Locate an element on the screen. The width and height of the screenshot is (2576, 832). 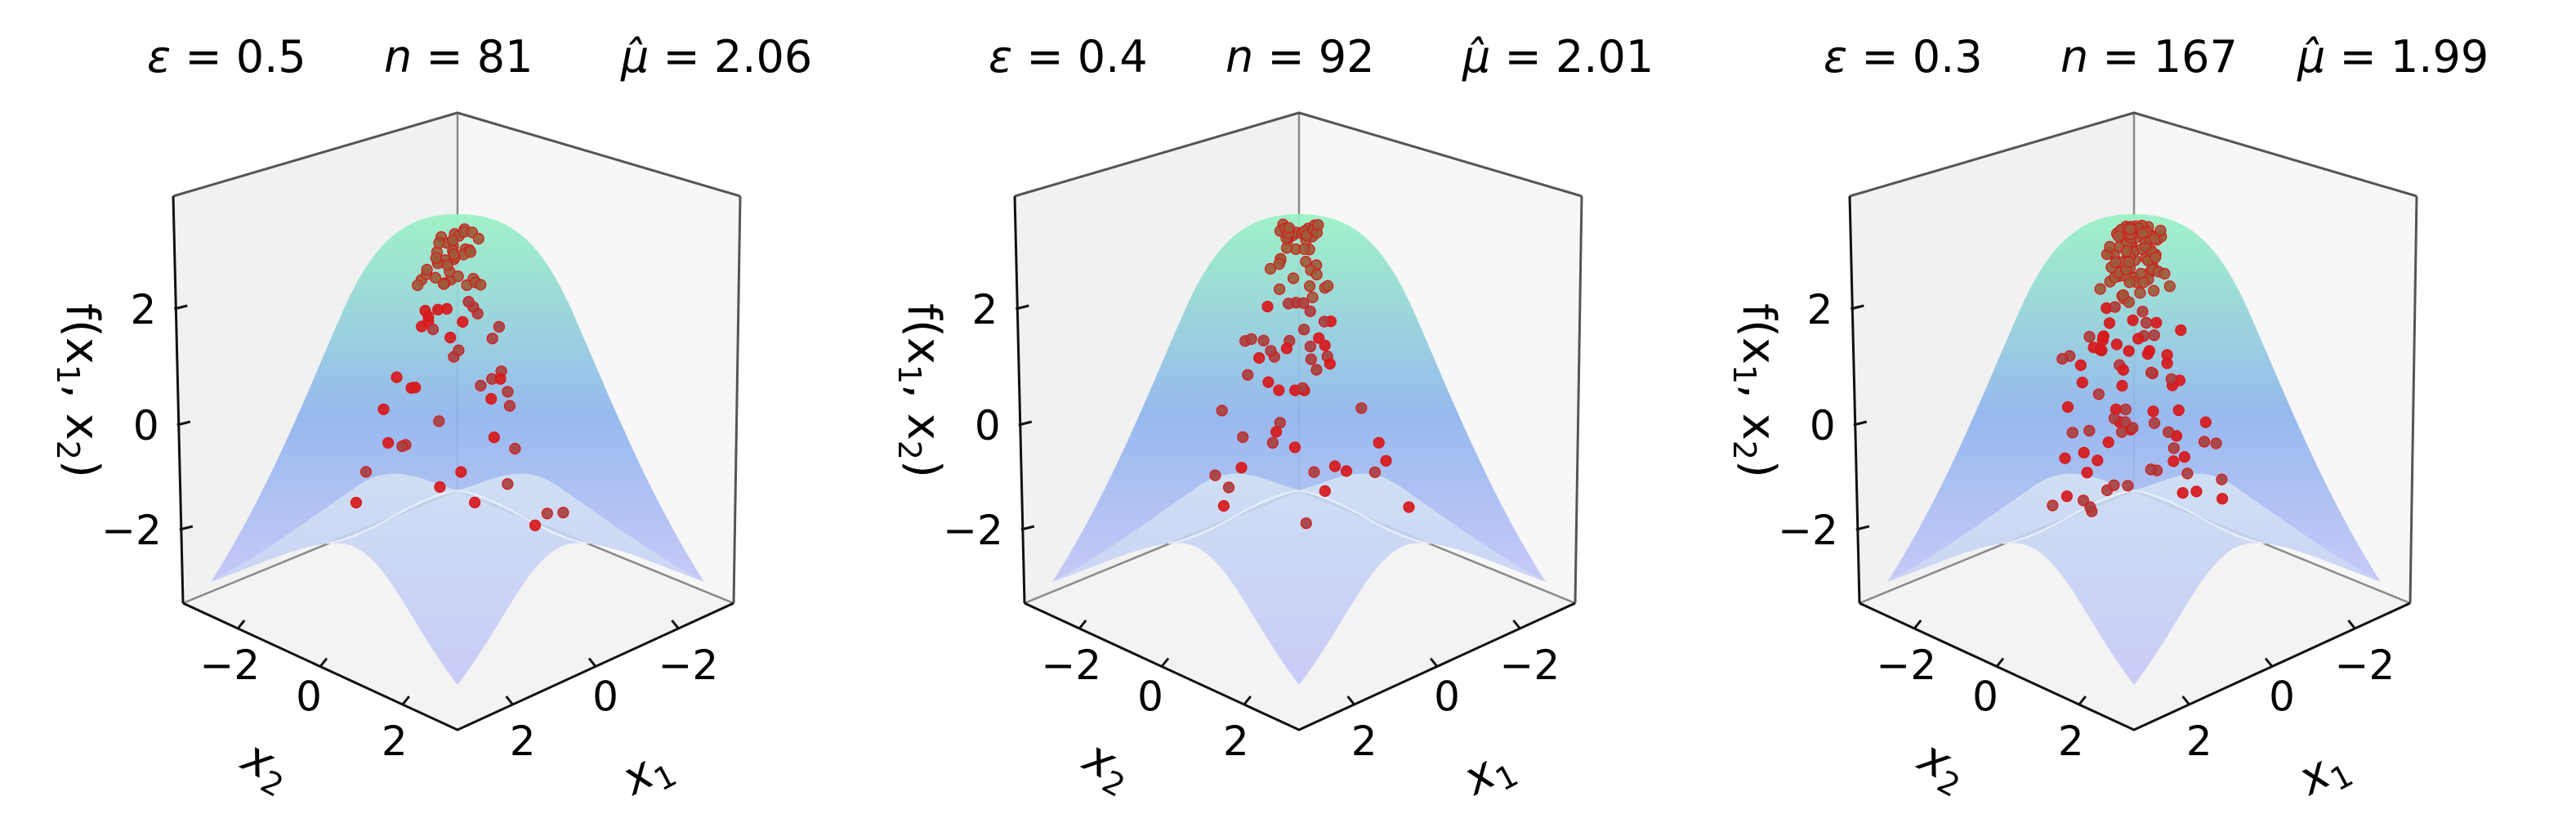
title-part: μ̂ = 2.06 is located at coordinates (716, 57).